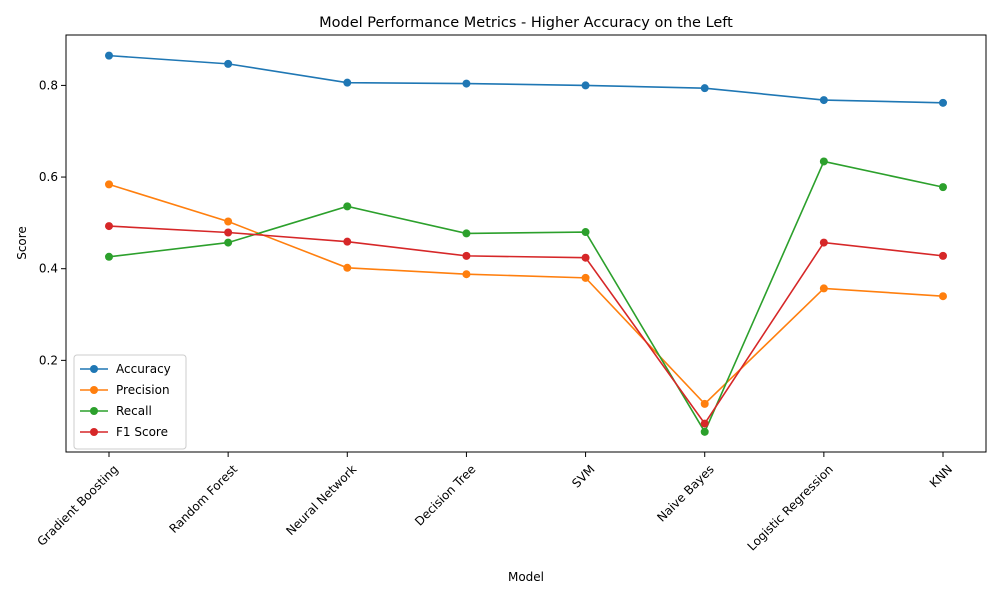 This screenshot has height=600, width=1000. I want to click on y-tick-label: 0.2, so click(48, 360).